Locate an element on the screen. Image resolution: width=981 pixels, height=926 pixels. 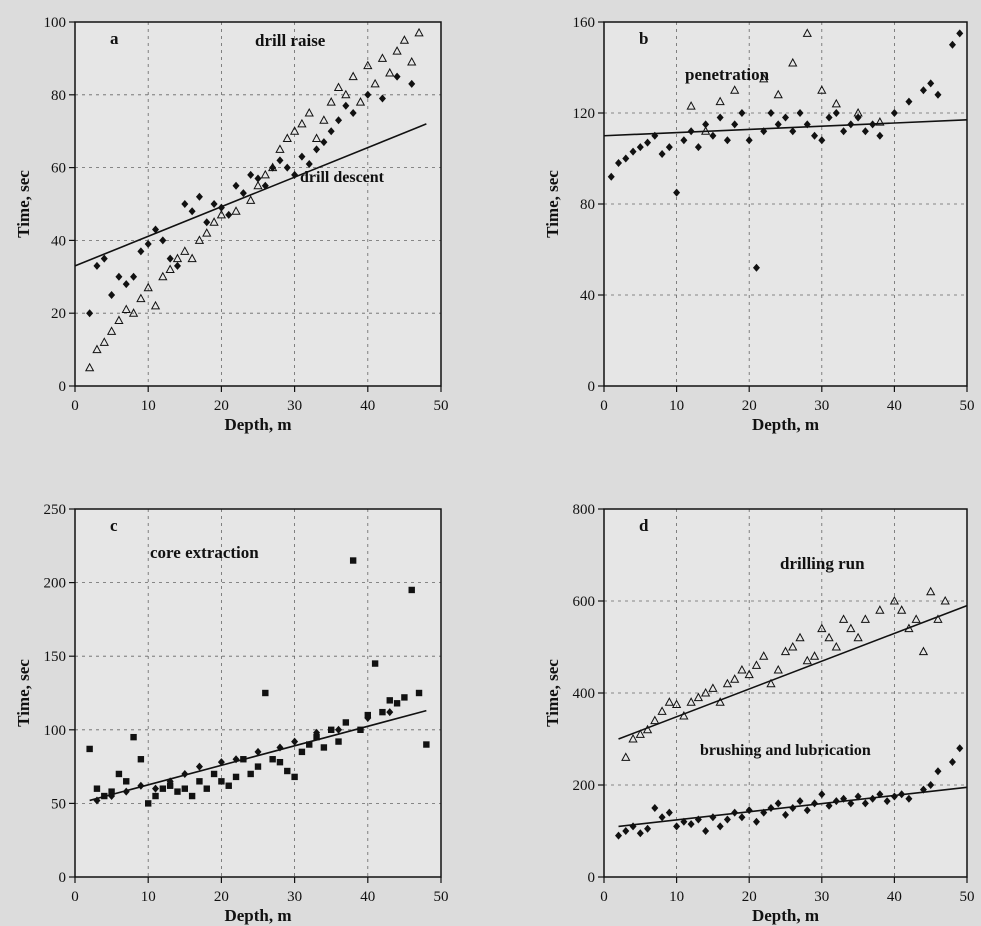
y-tick-label: 800 is located at coordinates (584, 510).